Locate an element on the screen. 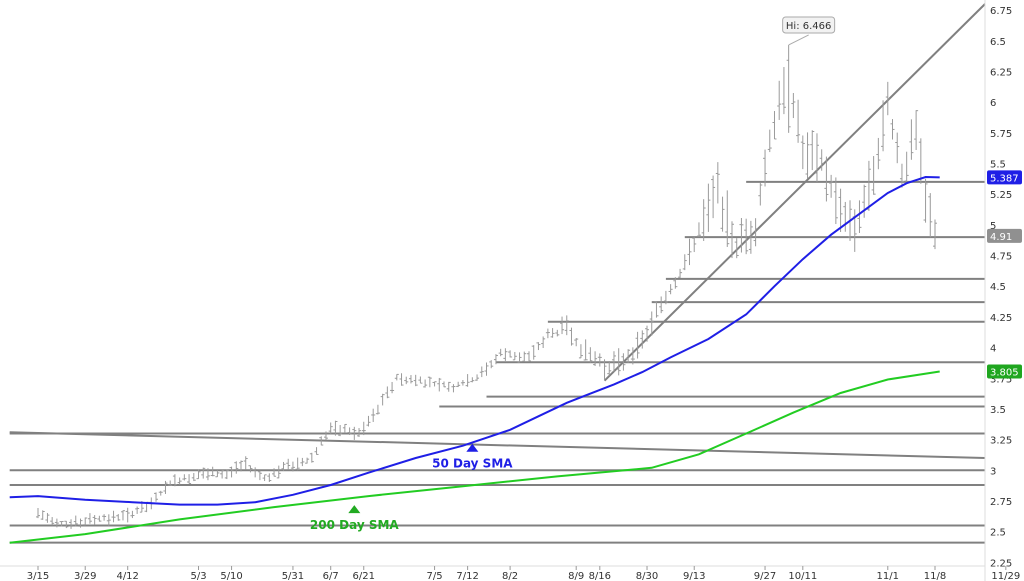 Image resolution: width=1024 pixels, height=581 pixels. x-tick-label: 5/10 is located at coordinates (231, 576).